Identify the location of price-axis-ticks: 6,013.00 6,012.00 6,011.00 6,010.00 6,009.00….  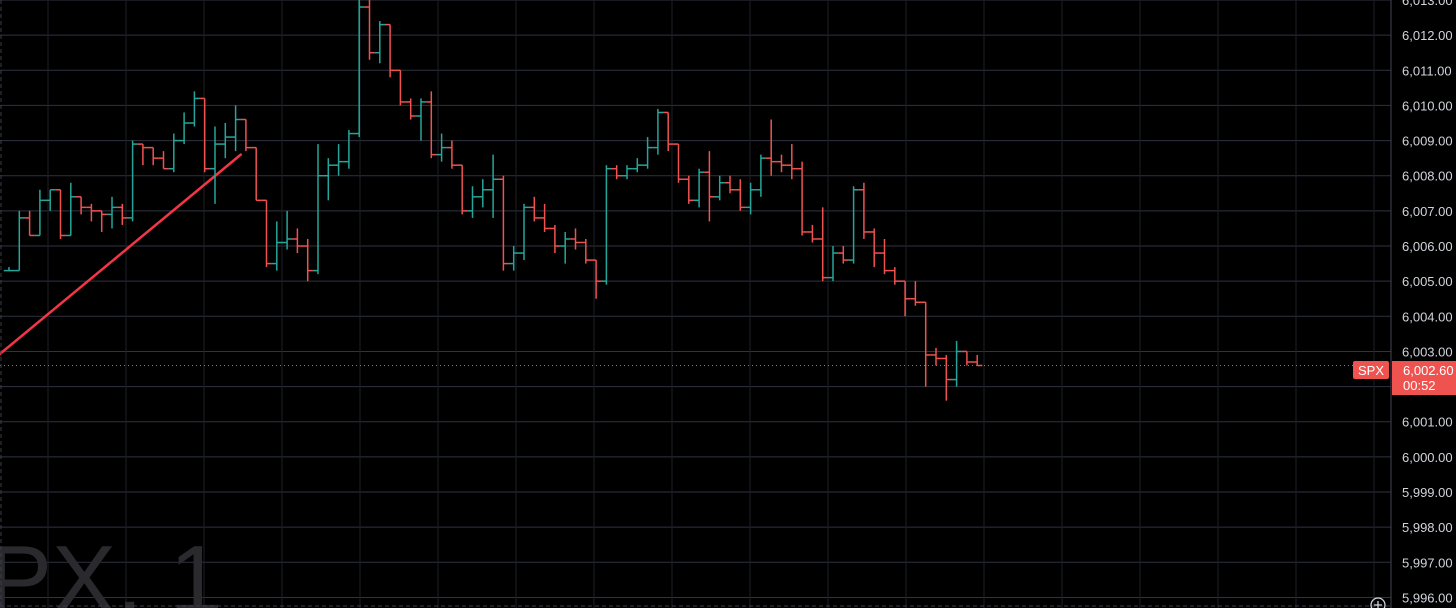
(1427, 302).